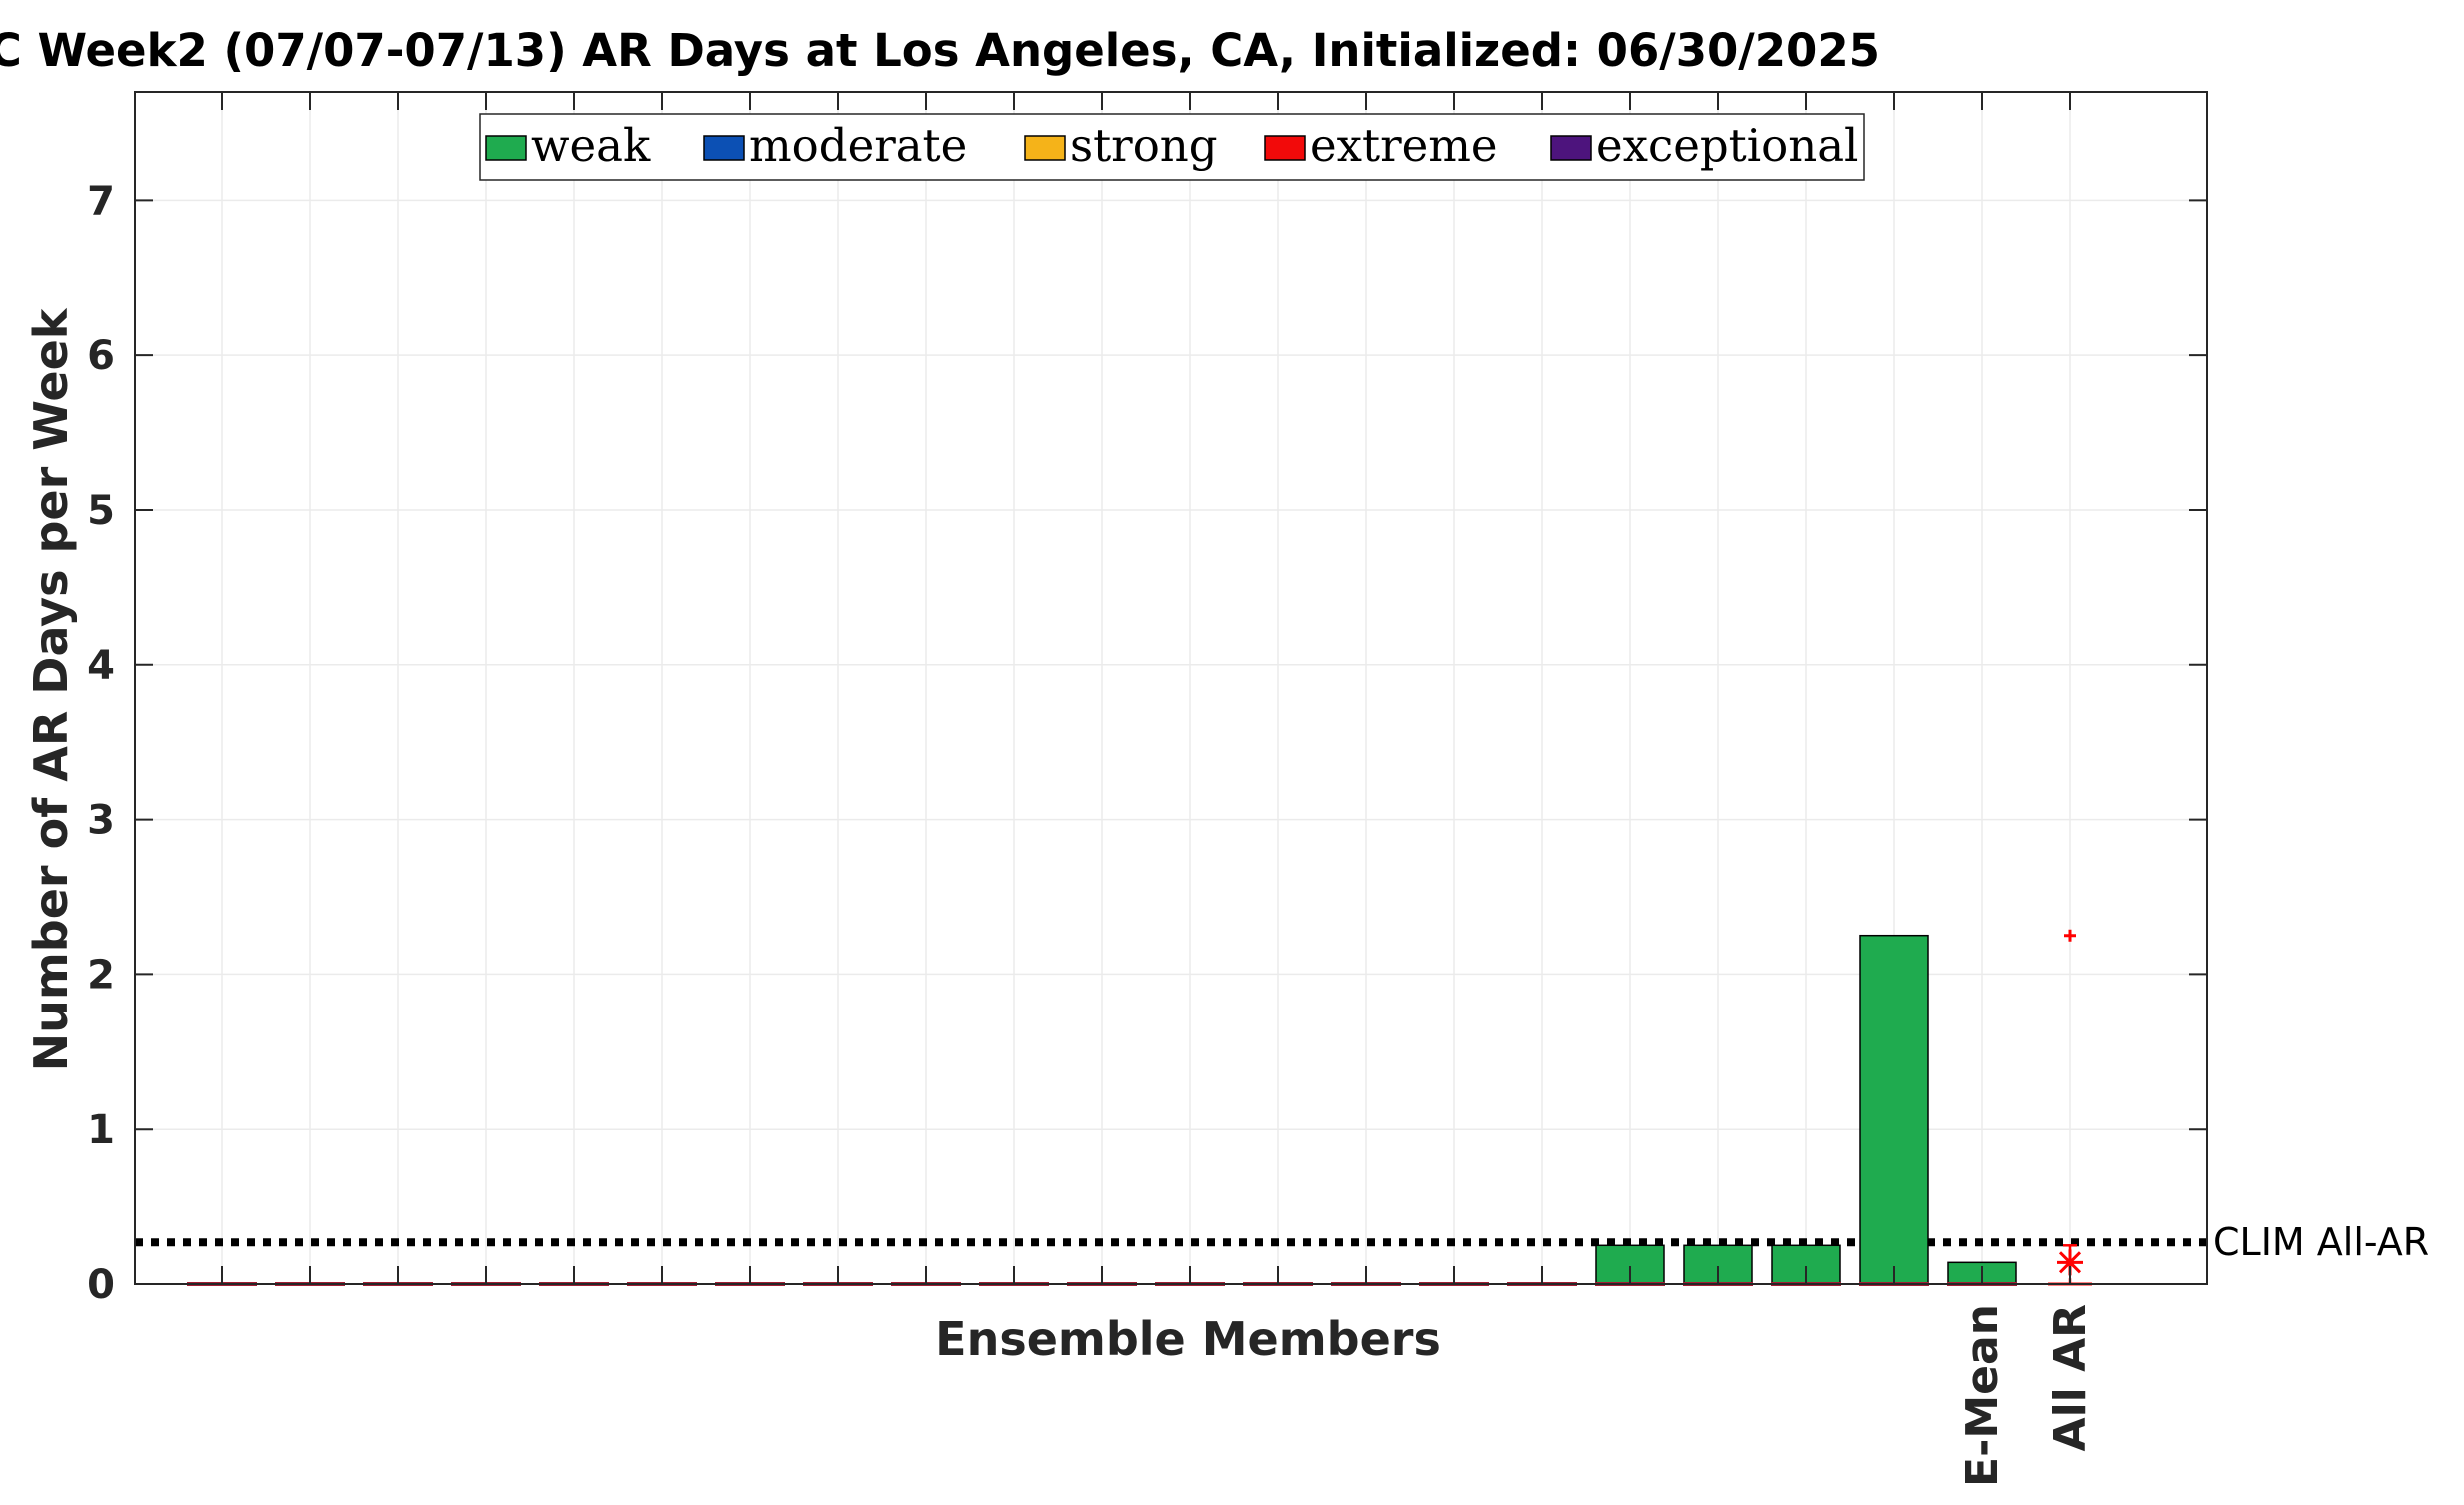 This screenshot has height=1505, width=2464. I want to click on legend-swatch-weak, so click(506, 148).